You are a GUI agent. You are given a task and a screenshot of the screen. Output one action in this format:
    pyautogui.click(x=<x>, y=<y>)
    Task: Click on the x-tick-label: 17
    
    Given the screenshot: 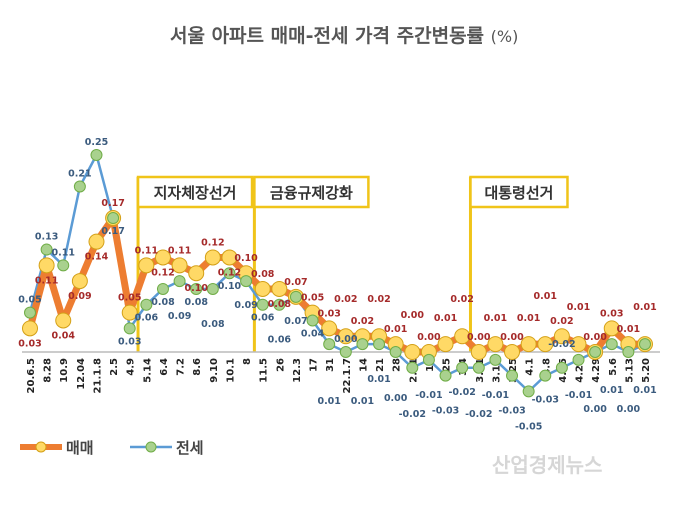 What is the action you would take?
    pyautogui.click(x=314, y=365)
    